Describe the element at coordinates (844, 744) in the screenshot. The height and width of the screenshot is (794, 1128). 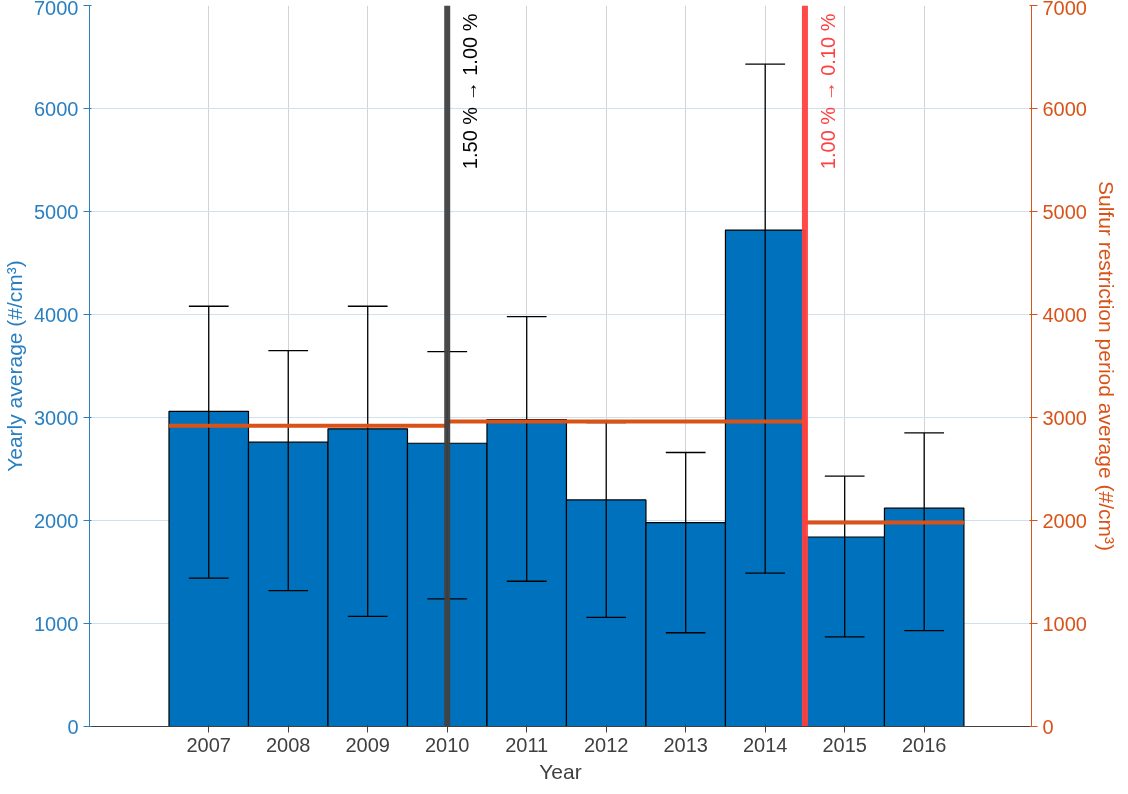
I see `x-tick-label: 2015` at that location.